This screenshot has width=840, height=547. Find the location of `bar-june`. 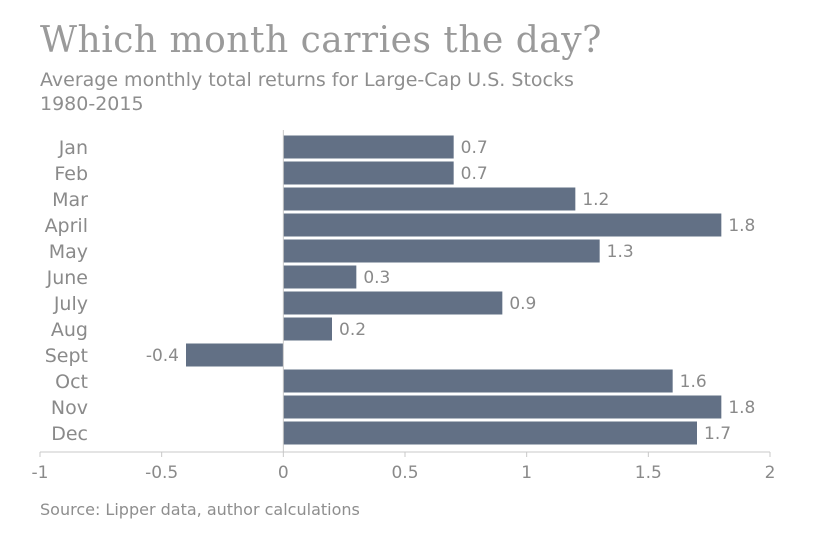

bar-june is located at coordinates (320, 277).